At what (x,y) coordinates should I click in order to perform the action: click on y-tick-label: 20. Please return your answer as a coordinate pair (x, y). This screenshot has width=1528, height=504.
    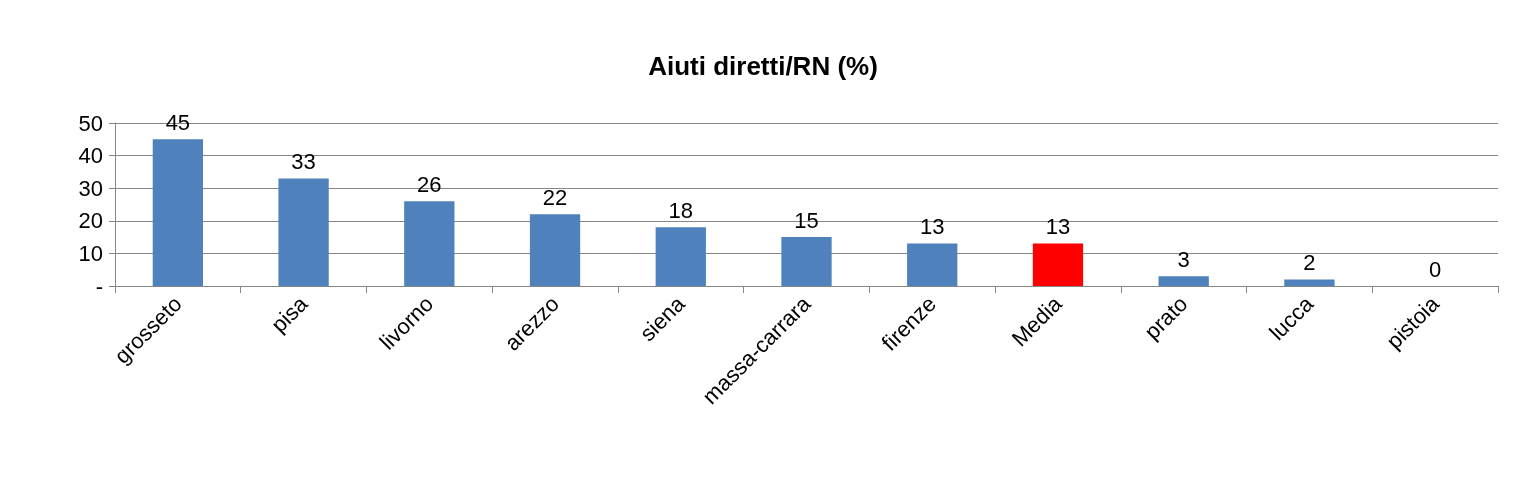
    Looking at the image, I should click on (90, 221).